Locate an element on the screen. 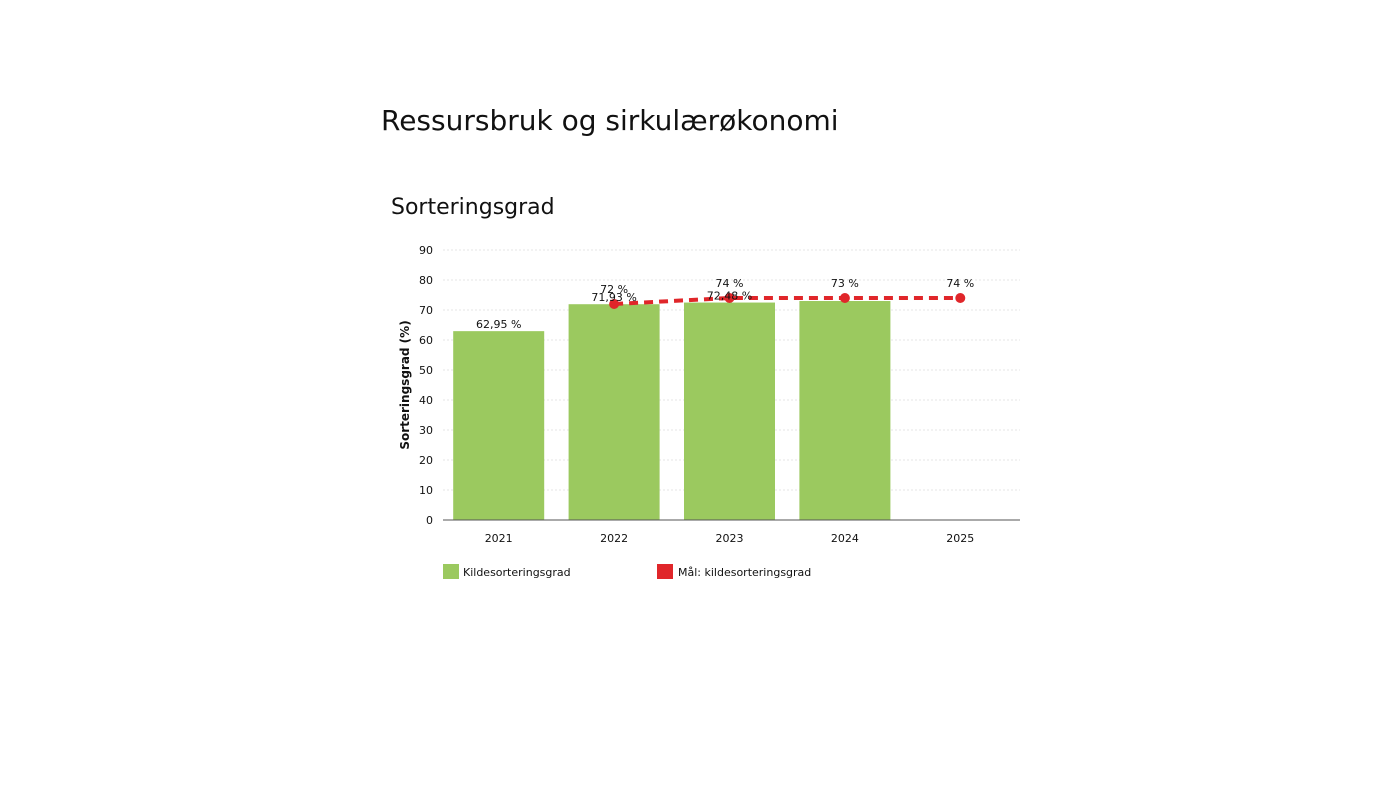 This screenshot has height=788, width=1400. bar-data-label: 72,48 % is located at coordinates (729, 296).